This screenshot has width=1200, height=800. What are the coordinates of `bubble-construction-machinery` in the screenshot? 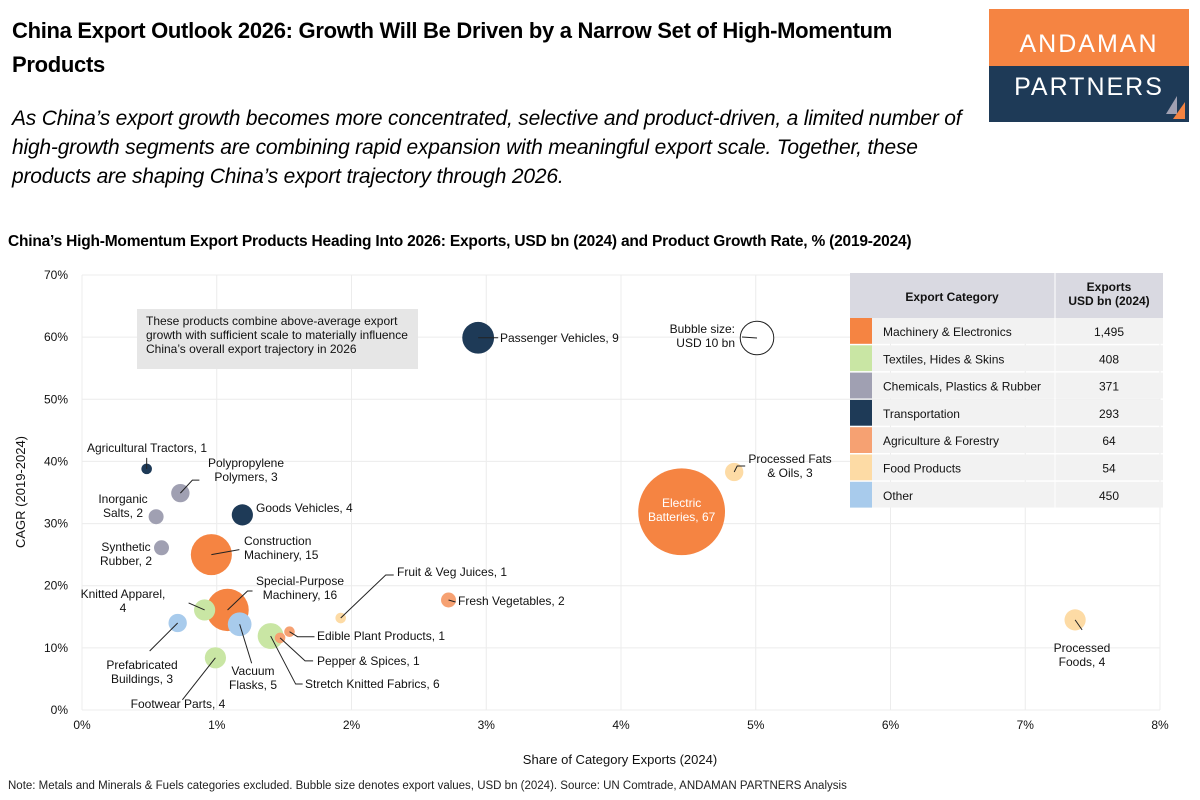 It's located at (211, 555).